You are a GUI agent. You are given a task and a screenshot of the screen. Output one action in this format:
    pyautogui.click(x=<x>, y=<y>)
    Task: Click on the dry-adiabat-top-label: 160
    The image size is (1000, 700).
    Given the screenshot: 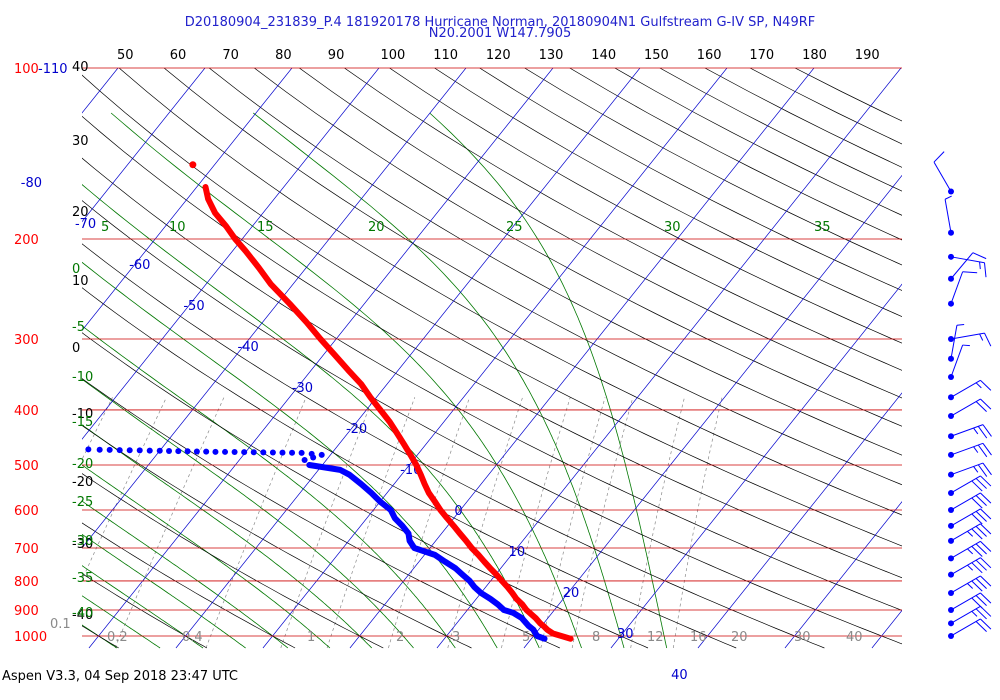 What is the action you would take?
    pyautogui.click(x=709, y=55)
    